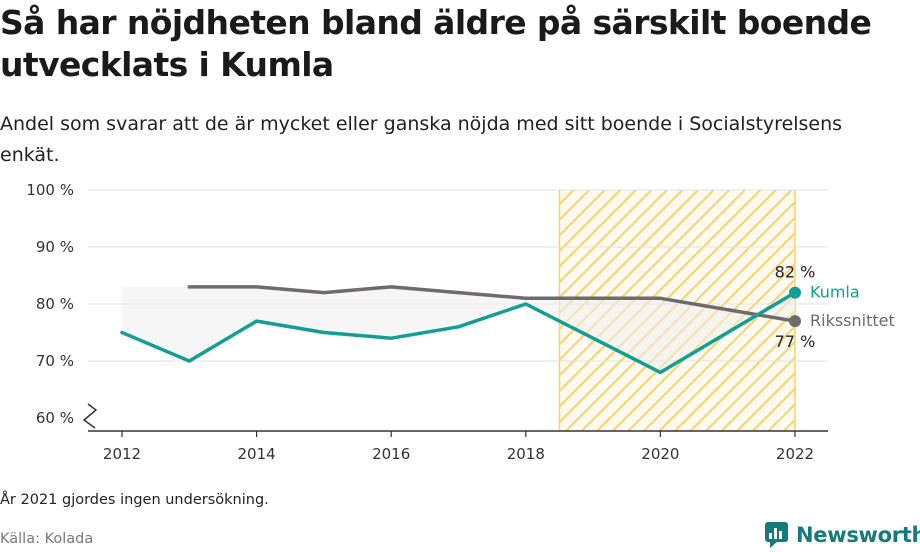  I want to click on series-label-rikssnittet: Rikssnittet, so click(852, 320).